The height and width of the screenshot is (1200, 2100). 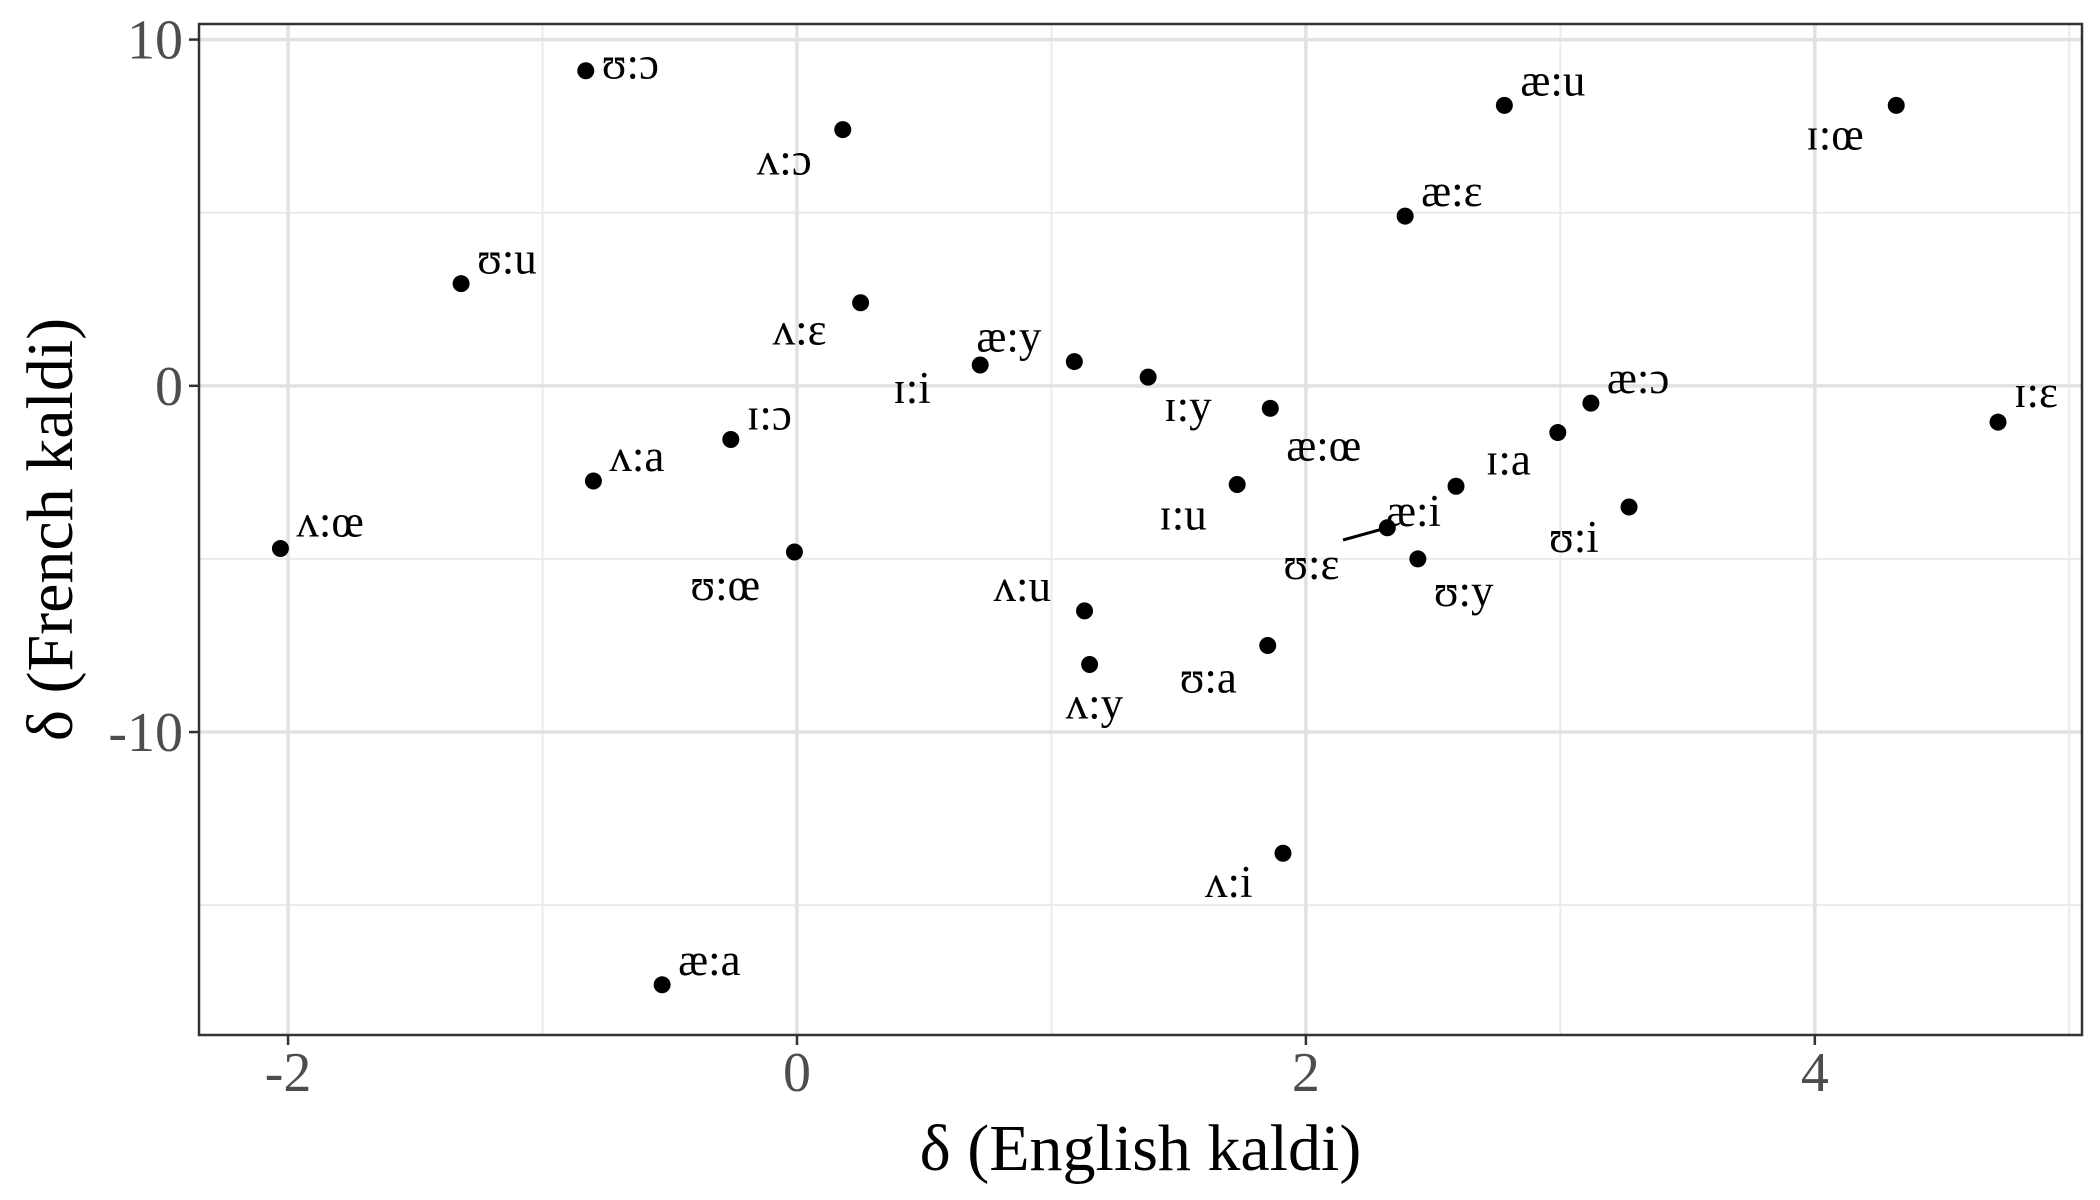 I want to click on label-connectors, so click(x=1363, y=534).